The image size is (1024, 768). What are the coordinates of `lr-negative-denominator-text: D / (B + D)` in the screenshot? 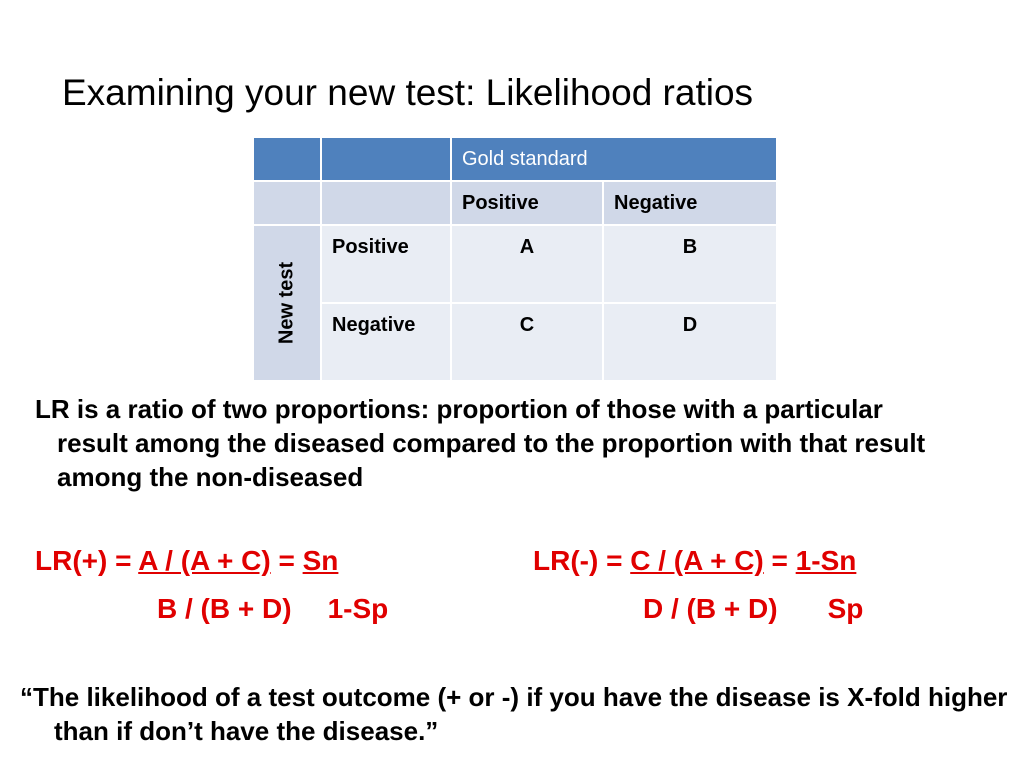 It's located at (710, 608).